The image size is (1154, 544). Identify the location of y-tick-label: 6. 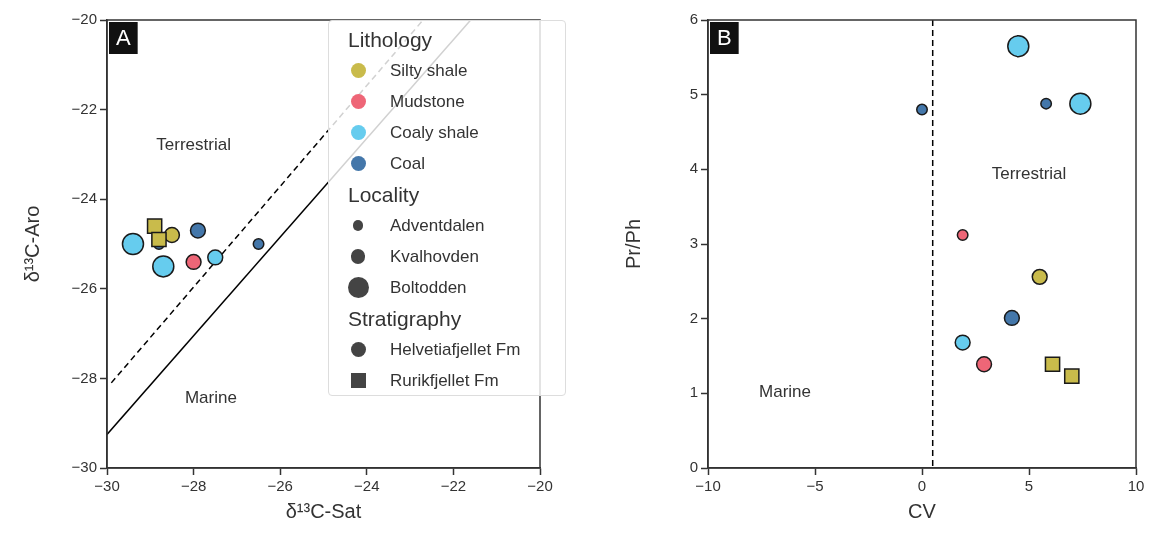
(693, 19).